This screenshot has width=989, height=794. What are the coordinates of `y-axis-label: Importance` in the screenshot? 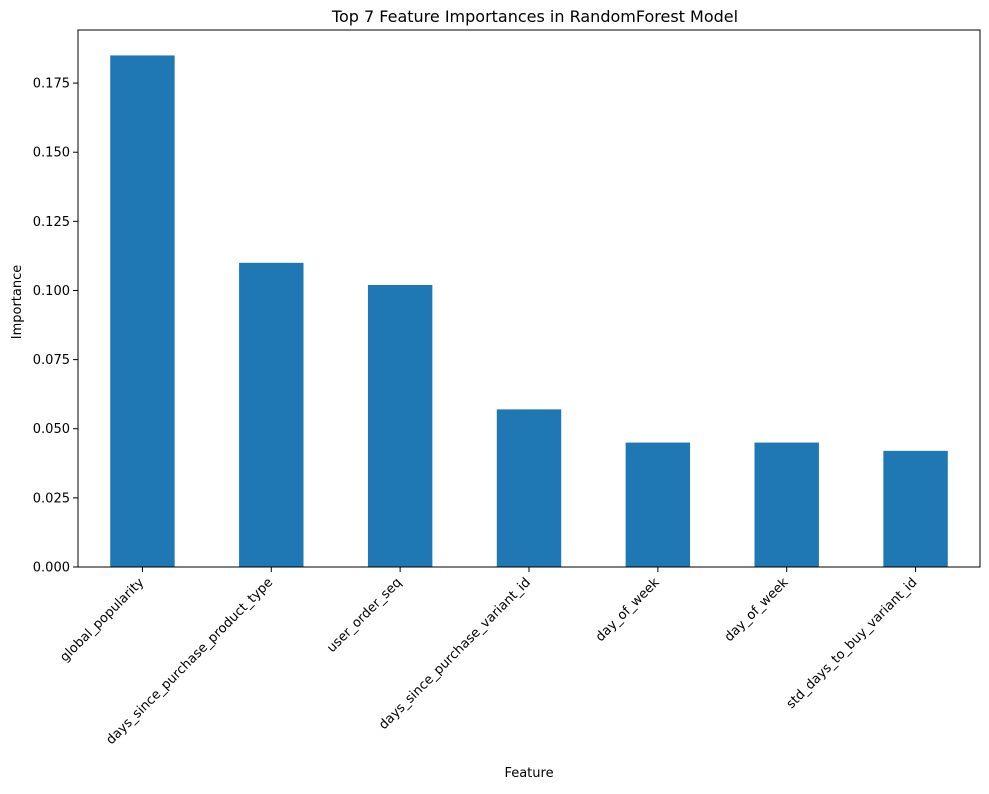 It's located at (17, 302).